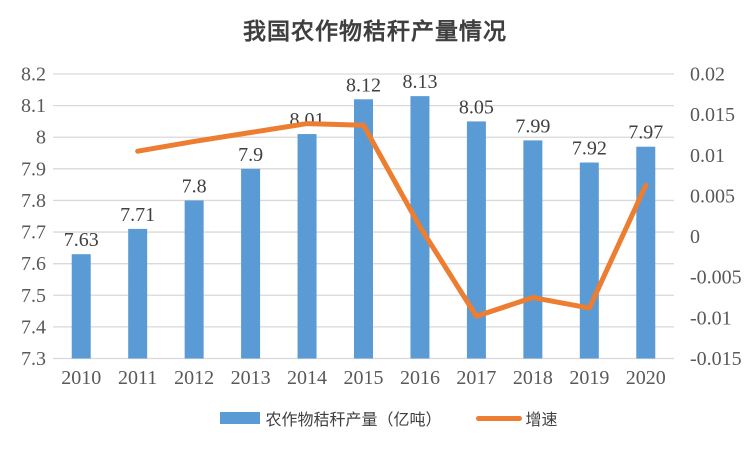  I want to click on bar-value-label-2018: 7.99, so click(532, 126).